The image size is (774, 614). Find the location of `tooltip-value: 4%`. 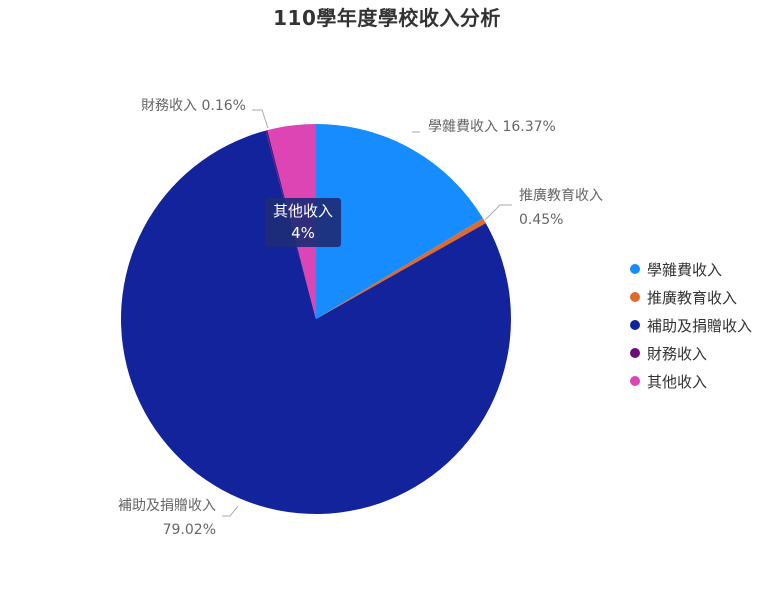

tooltip-value: 4% is located at coordinates (303, 233).